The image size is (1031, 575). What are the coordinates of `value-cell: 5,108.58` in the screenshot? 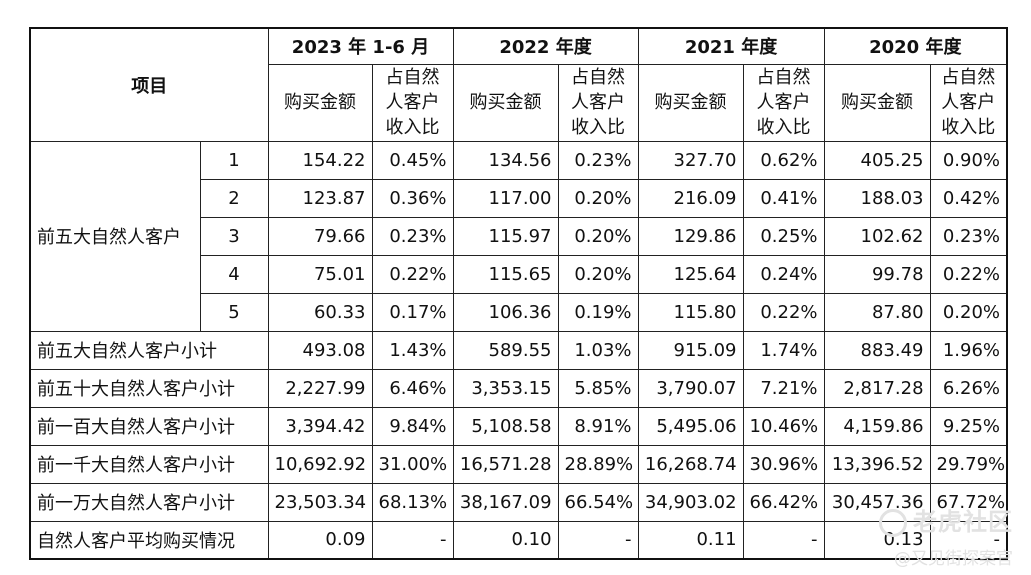 It's located at (505, 426).